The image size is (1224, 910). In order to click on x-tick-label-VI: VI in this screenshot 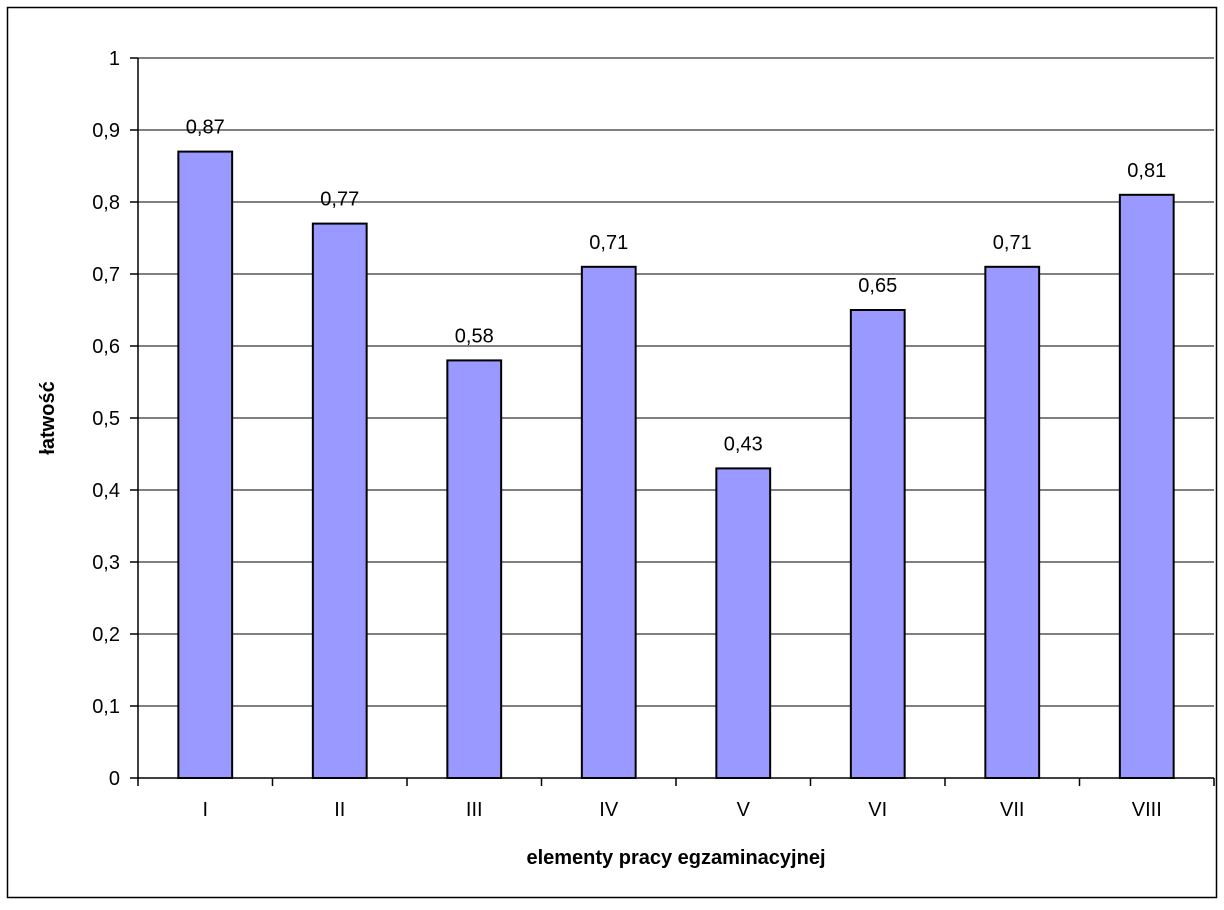, I will do `click(877, 810)`.